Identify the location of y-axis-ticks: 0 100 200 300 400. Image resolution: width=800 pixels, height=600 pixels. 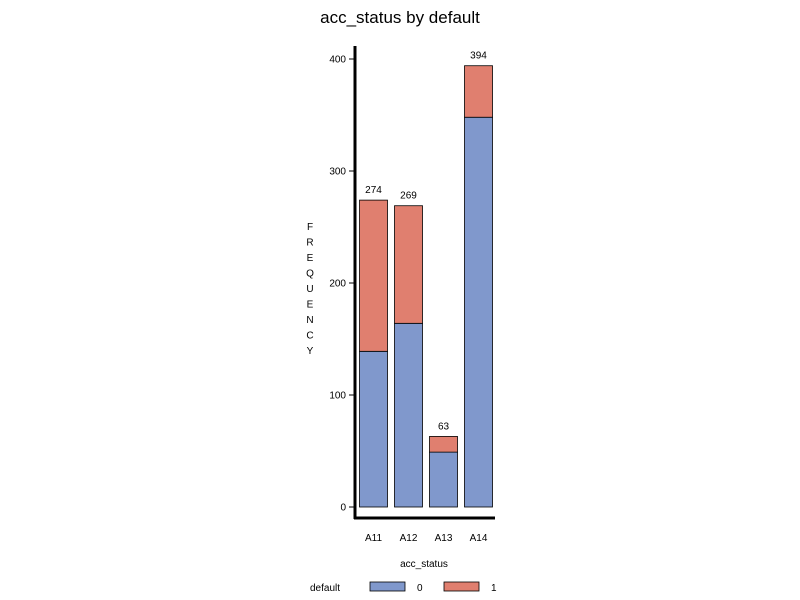
(342, 284).